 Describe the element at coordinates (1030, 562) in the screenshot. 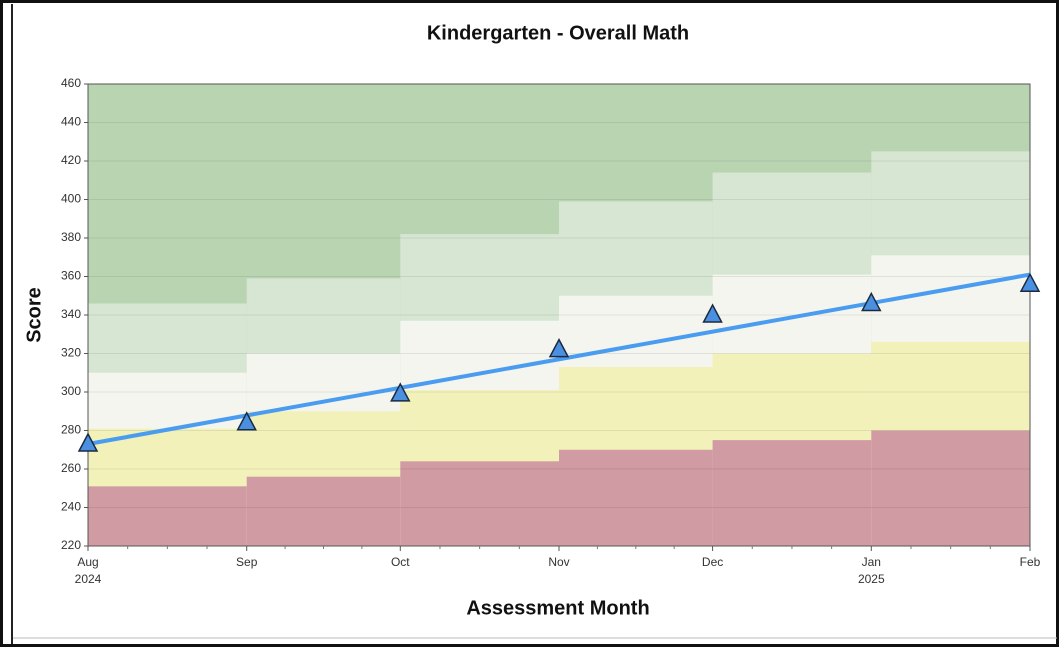

I see `x-tick-label: Feb` at that location.